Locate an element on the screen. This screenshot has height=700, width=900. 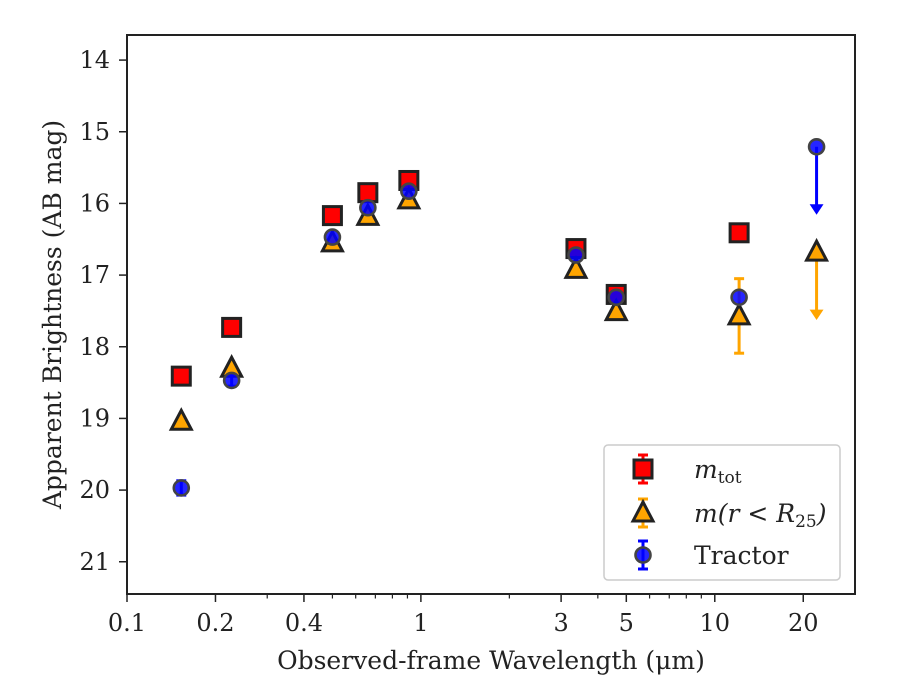
y-tick-label: 18 is located at coordinates (94, 347).